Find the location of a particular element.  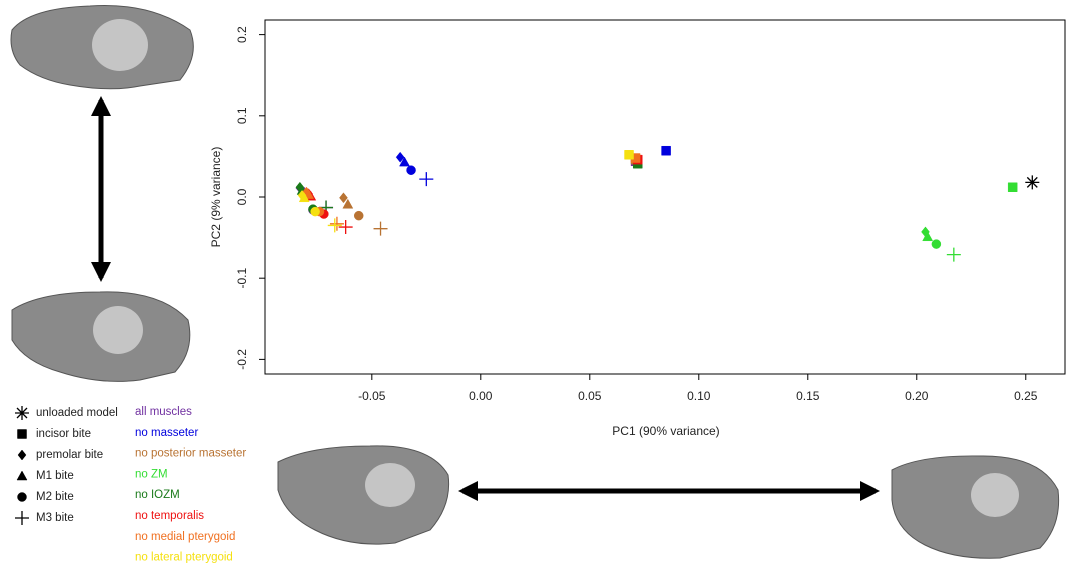

legend-label: no temporalis is located at coordinates (169, 516).